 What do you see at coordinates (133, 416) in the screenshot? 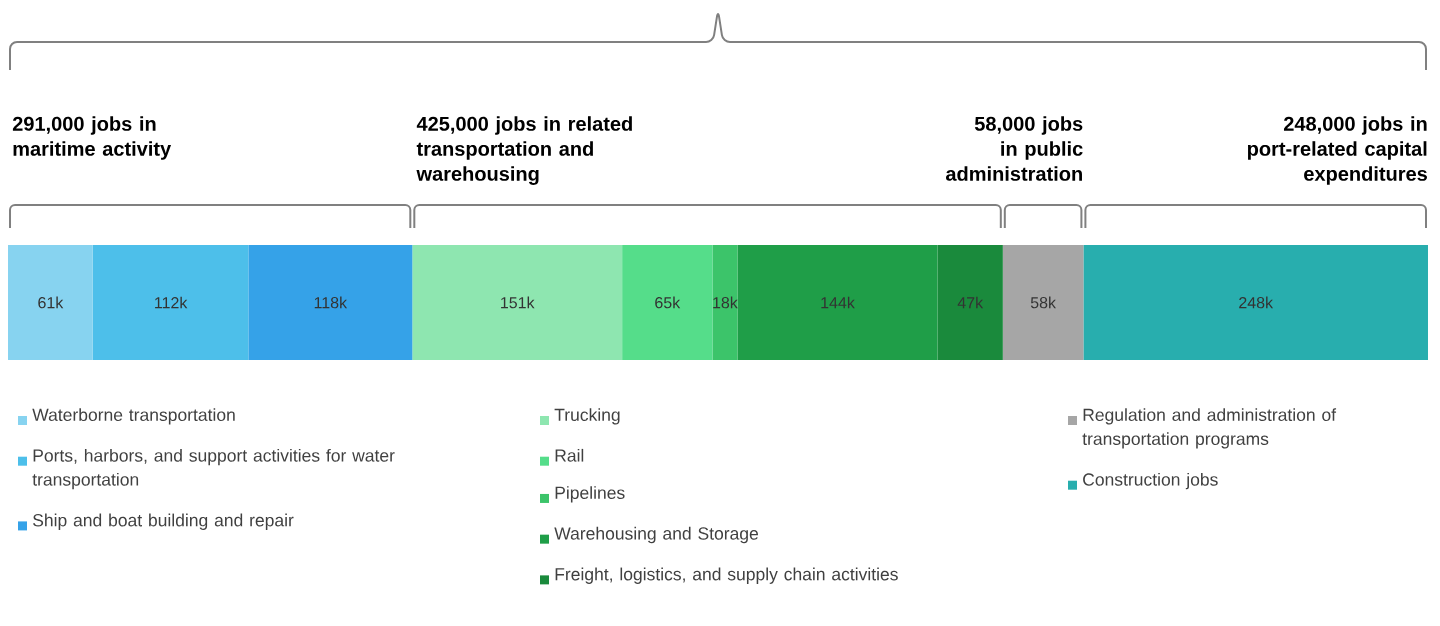
I see `legend-label: Waterborne transportation` at bounding box center [133, 416].